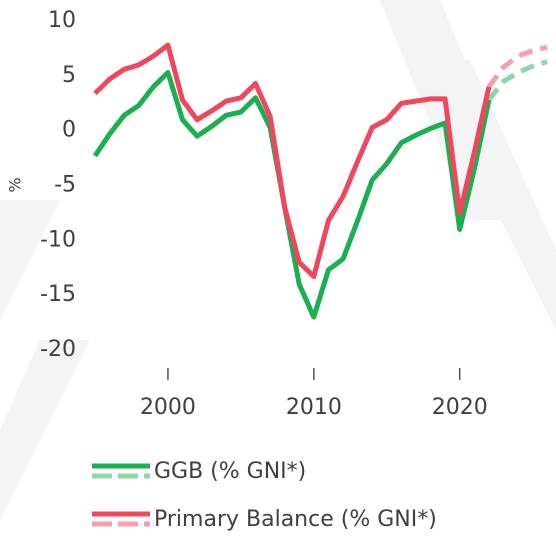  Describe the element at coordinates (314, 407) in the screenshot. I see `x-tick-label: 2010` at that location.